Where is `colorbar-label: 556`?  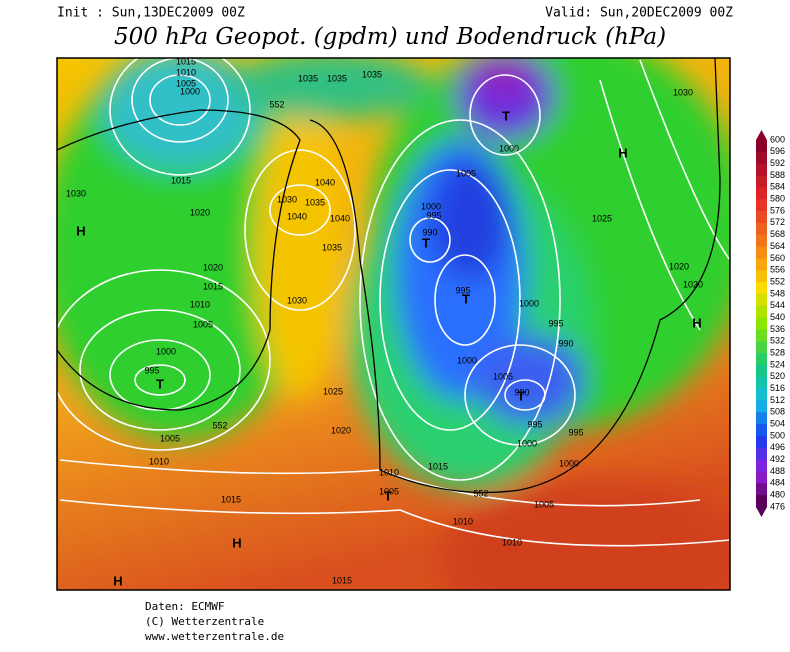
colorbar-label: 556 is located at coordinates (777, 270).